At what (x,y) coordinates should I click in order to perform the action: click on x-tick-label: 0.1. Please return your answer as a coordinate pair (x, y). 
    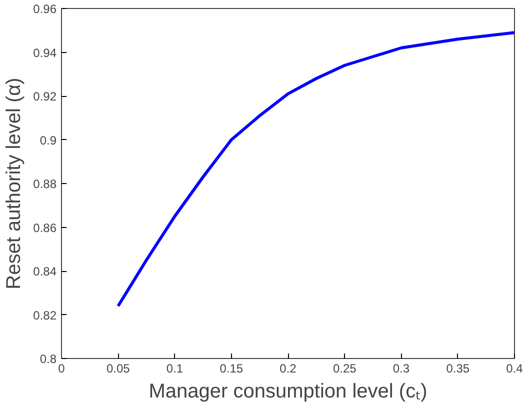
    Looking at the image, I should click on (175, 369).